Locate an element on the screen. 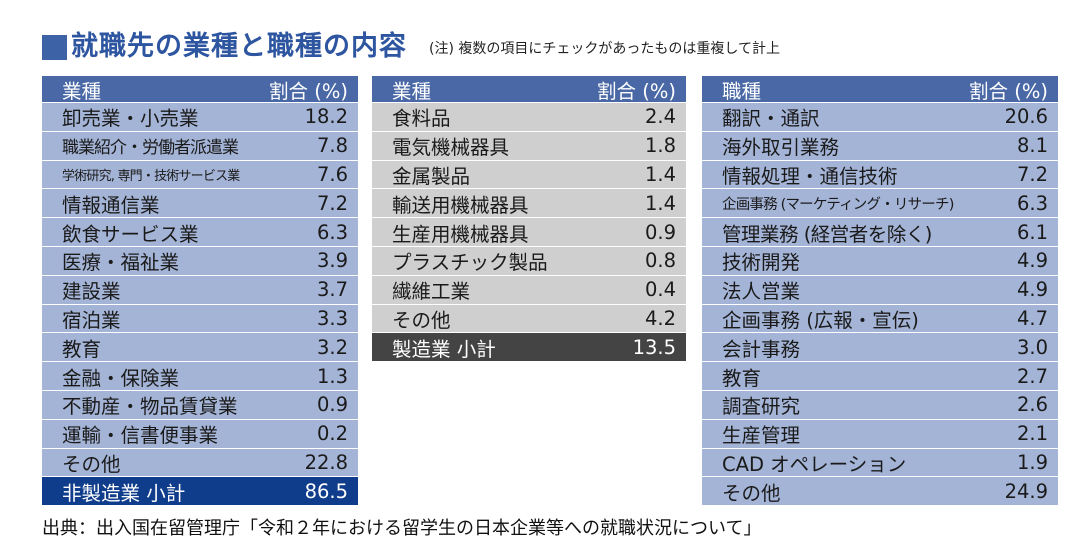  table-row: 情報通信業 7.2 is located at coordinates (200, 204).